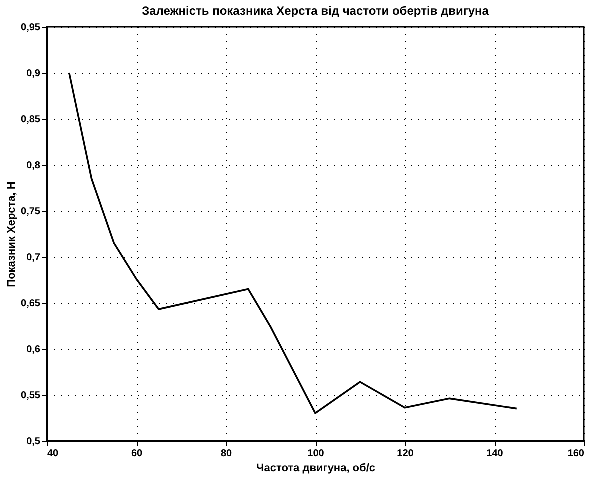  What do you see at coordinates (405, 454) in the screenshot?
I see `x-tick-label: 120` at bounding box center [405, 454].